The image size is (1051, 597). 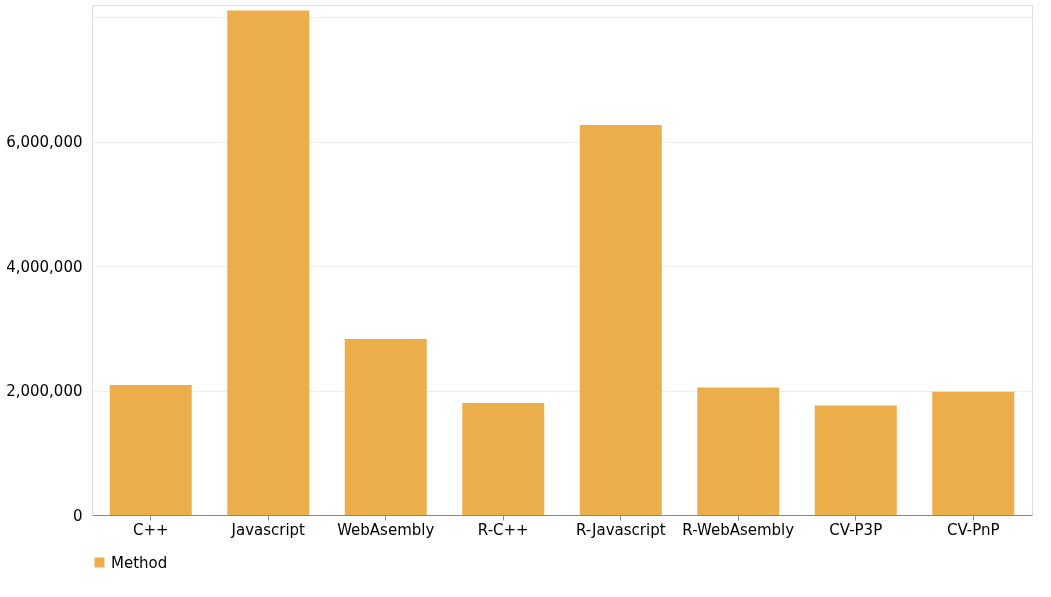 I want to click on y-tick-label: 2,000,000, so click(x=44, y=391).